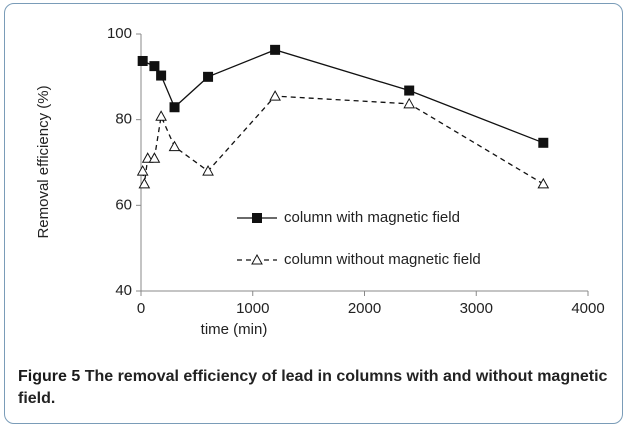 This screenshot has height=430, width=629. What do you see at coordinates (123, 204) in the screenshot?
I see `y-tick-label: 60` at bounding box center [123, 204].